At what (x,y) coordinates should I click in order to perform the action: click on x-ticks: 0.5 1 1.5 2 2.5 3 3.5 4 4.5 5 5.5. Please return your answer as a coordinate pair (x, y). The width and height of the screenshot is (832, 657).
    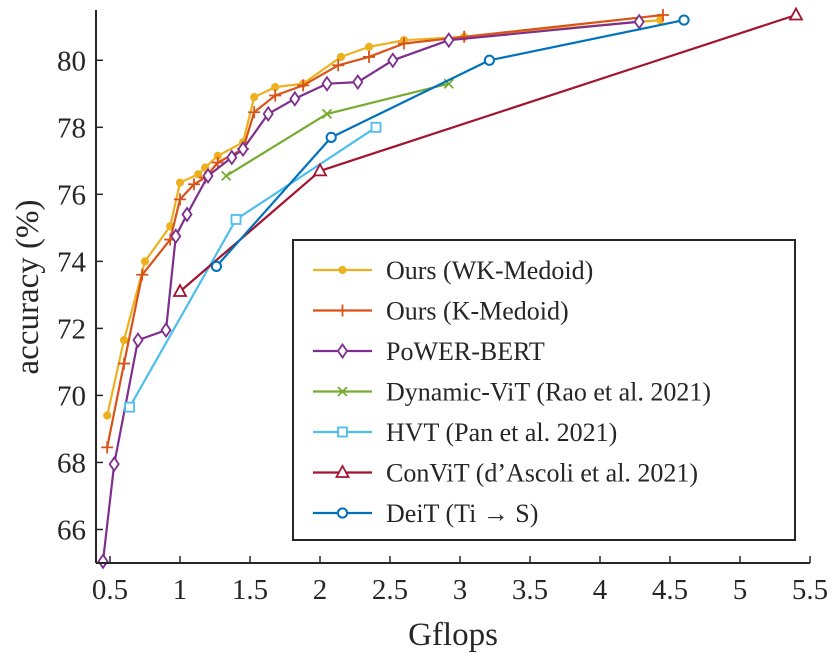
    Looking at the image, I should click on (460, 581).